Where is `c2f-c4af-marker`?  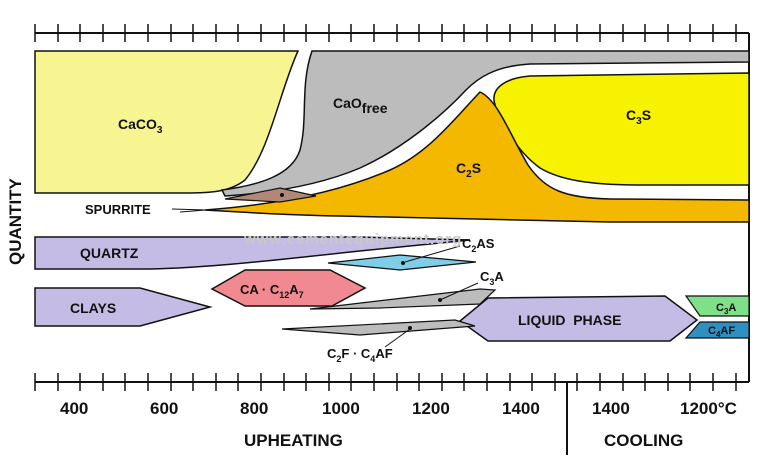 c2f-c4af-marker is located at coordinates (410, 328).